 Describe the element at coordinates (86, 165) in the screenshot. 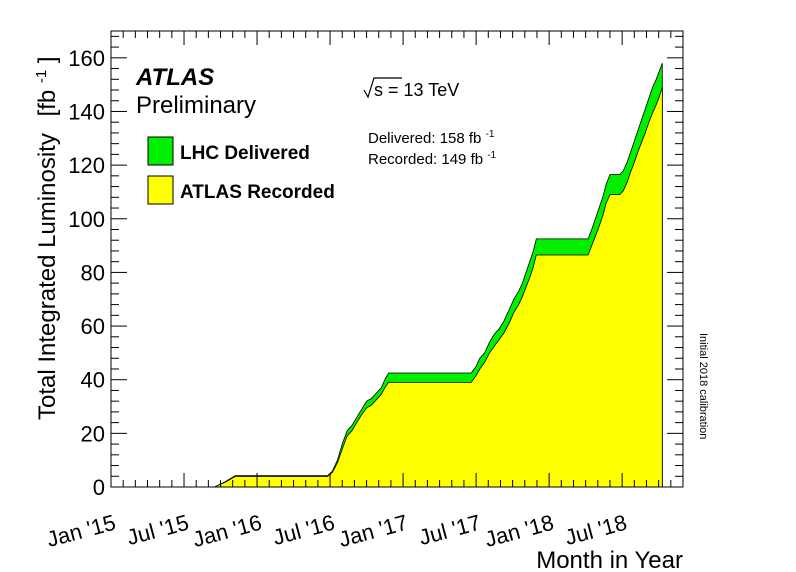

I see `y-tick-label: 120` at that location.